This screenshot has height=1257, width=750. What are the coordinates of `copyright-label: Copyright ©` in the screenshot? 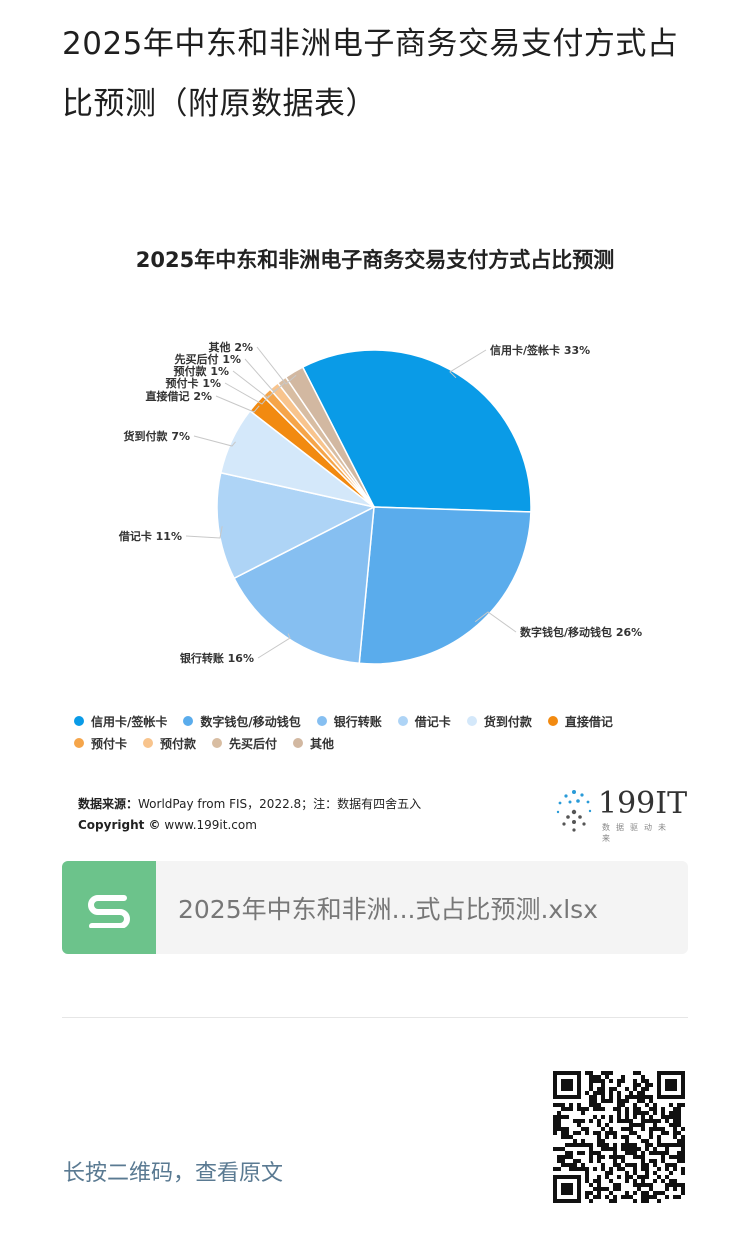 It's located at (119, 825).